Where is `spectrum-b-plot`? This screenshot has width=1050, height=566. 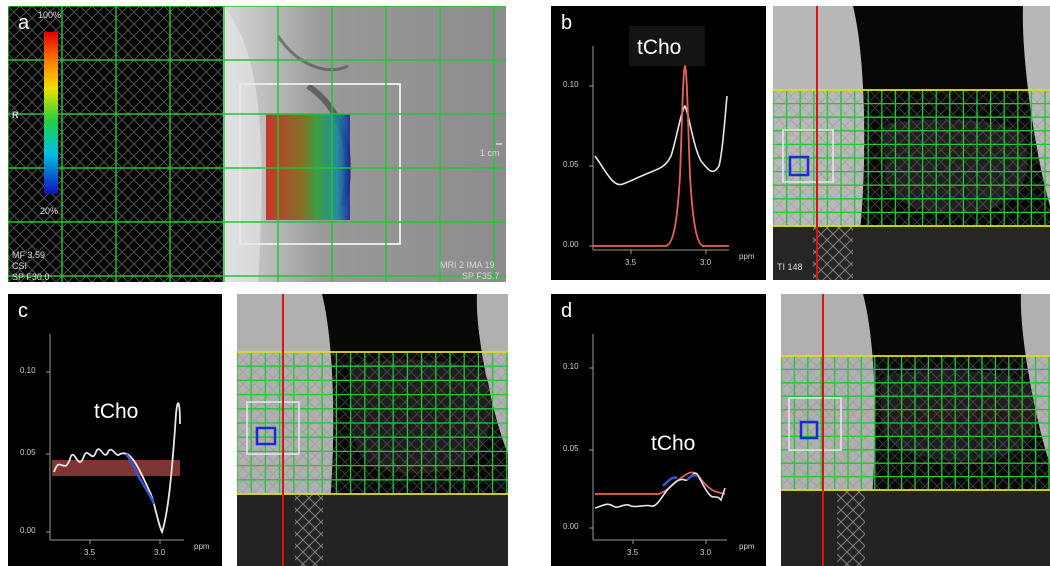 spectrum-b-plot is located at coordinates (658, 143).